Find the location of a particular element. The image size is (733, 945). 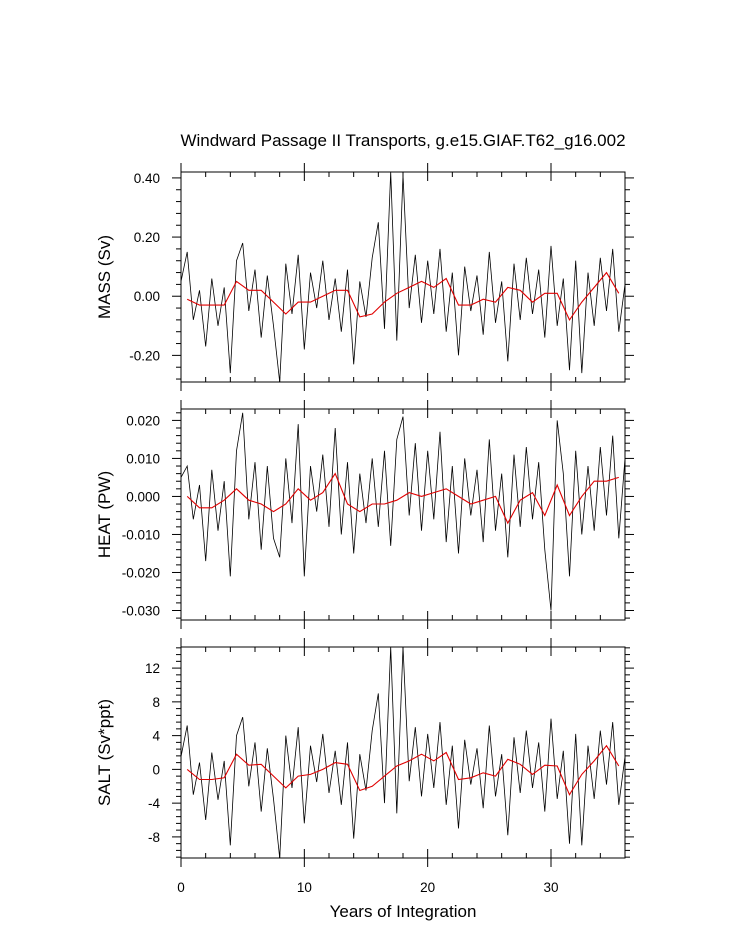

salt-xtick-label: 0 is located at coordinates (181, 887).